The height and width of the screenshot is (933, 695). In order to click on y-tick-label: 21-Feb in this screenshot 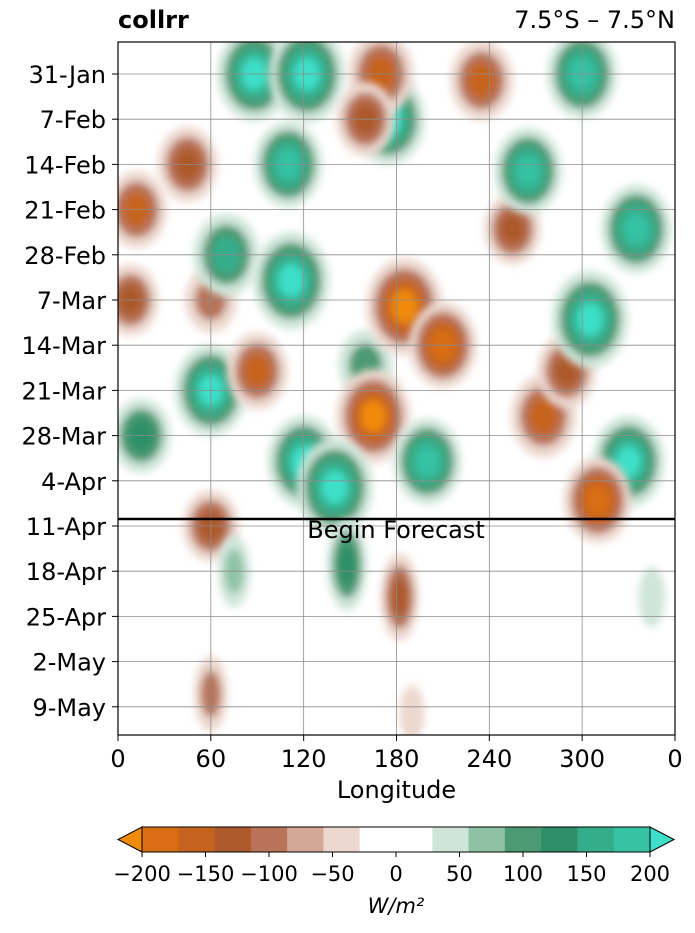, I will do `click(65, 211)`.